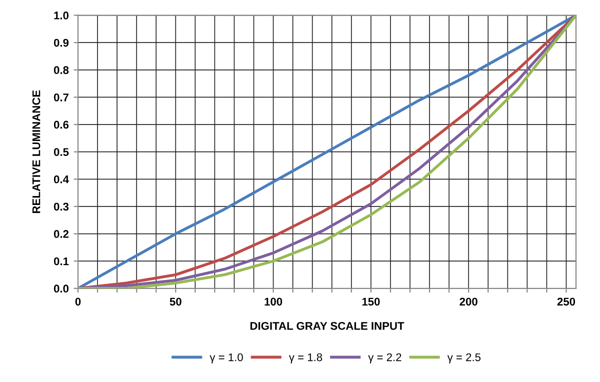 The width and height of the screenshot is (600, 382). What do you see at coordinates (36, 152) in the screenshot?
I see `y-axis-title: RELATIVE LUMINANCE` at bounding box center [36, 152].